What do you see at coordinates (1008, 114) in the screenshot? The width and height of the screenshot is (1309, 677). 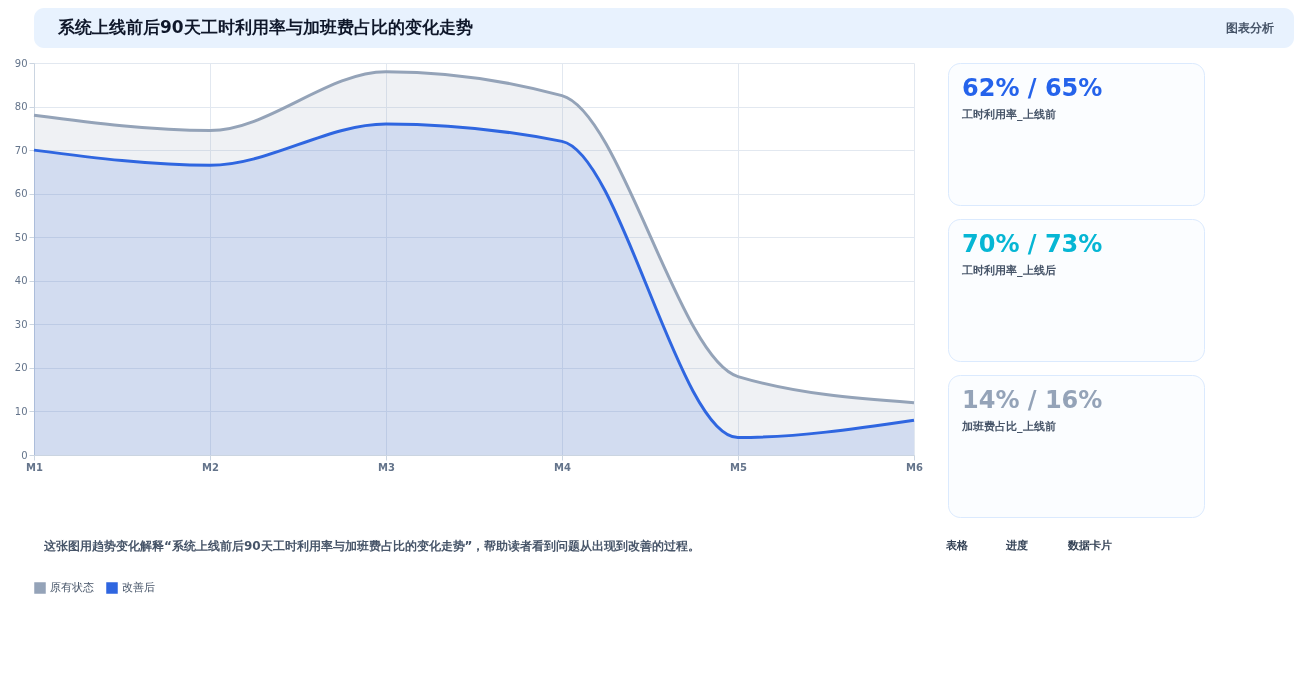 I see `text: 工时利用率_上线前` at bounding box center [1008, 114].